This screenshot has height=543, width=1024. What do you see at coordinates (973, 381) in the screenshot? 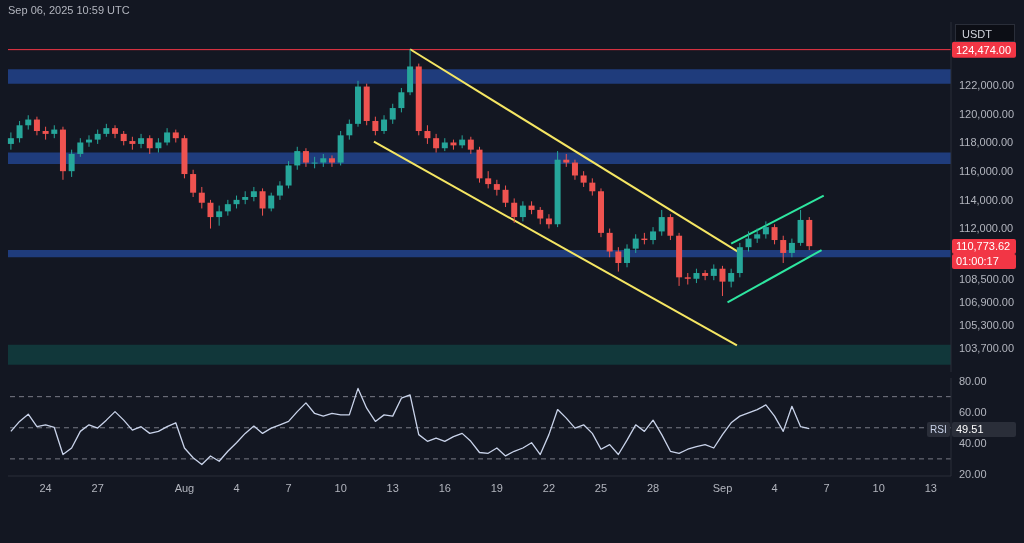
I see `y-tick-label: 80.00` at bounding box center [973, 381].